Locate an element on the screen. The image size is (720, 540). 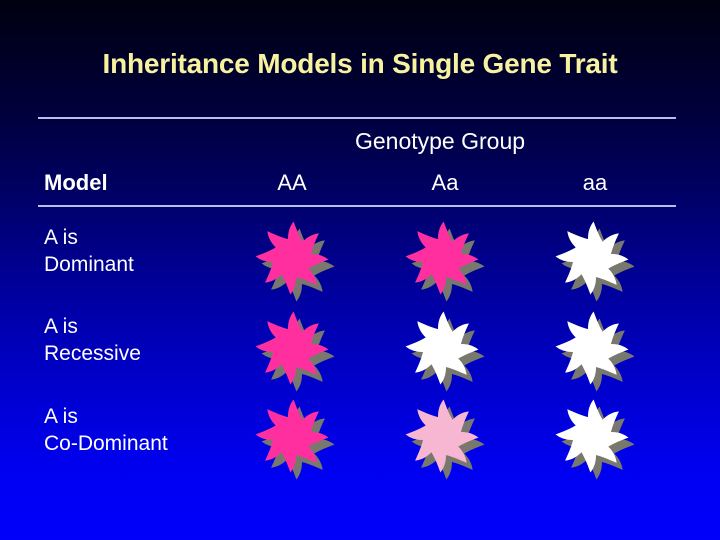
column-header-aa-homozygous-recessive: aa is located at coordinates (595, 182).